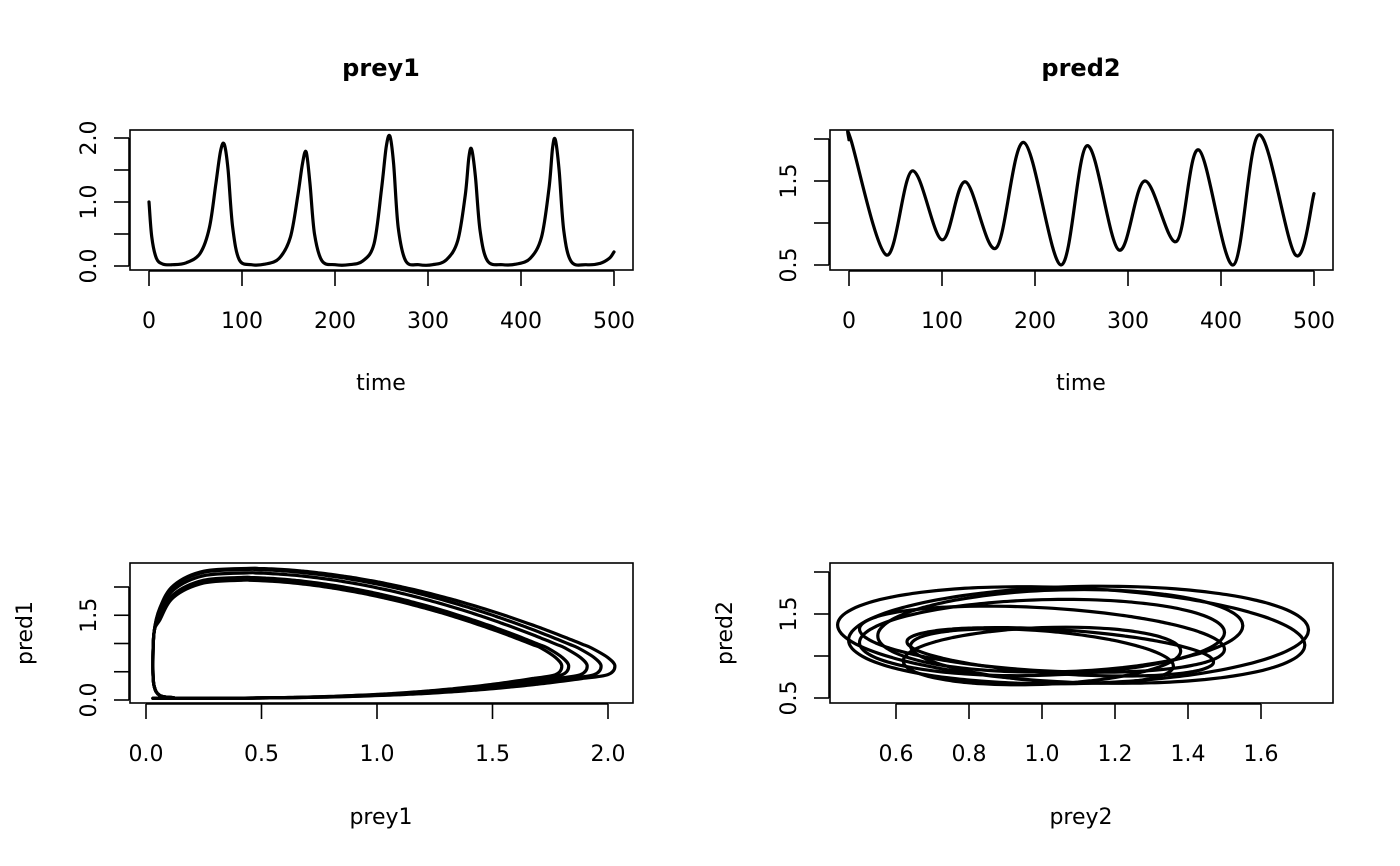 Image resolution: width=1400 pixels, height=866 pixels. I want to click on x-tick-label: 0.6, so click(896, 754).